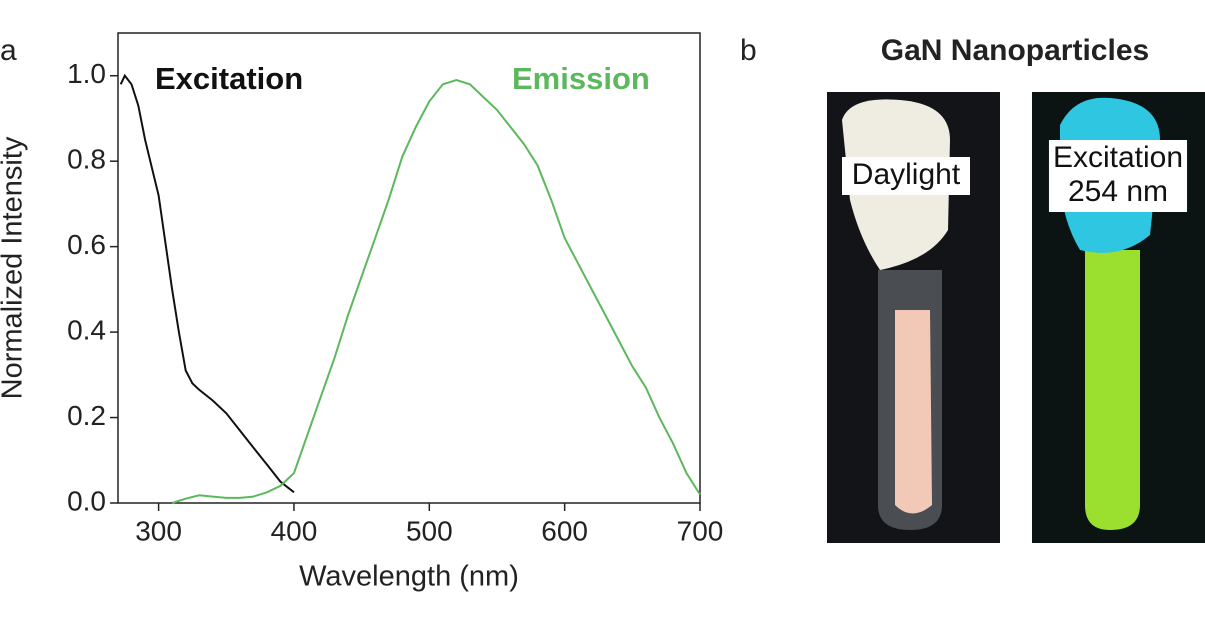  Describe the element at coordinates (409, 577) in the screenshot. I see `x-axis-label: Wavelength (nm)` at that location.